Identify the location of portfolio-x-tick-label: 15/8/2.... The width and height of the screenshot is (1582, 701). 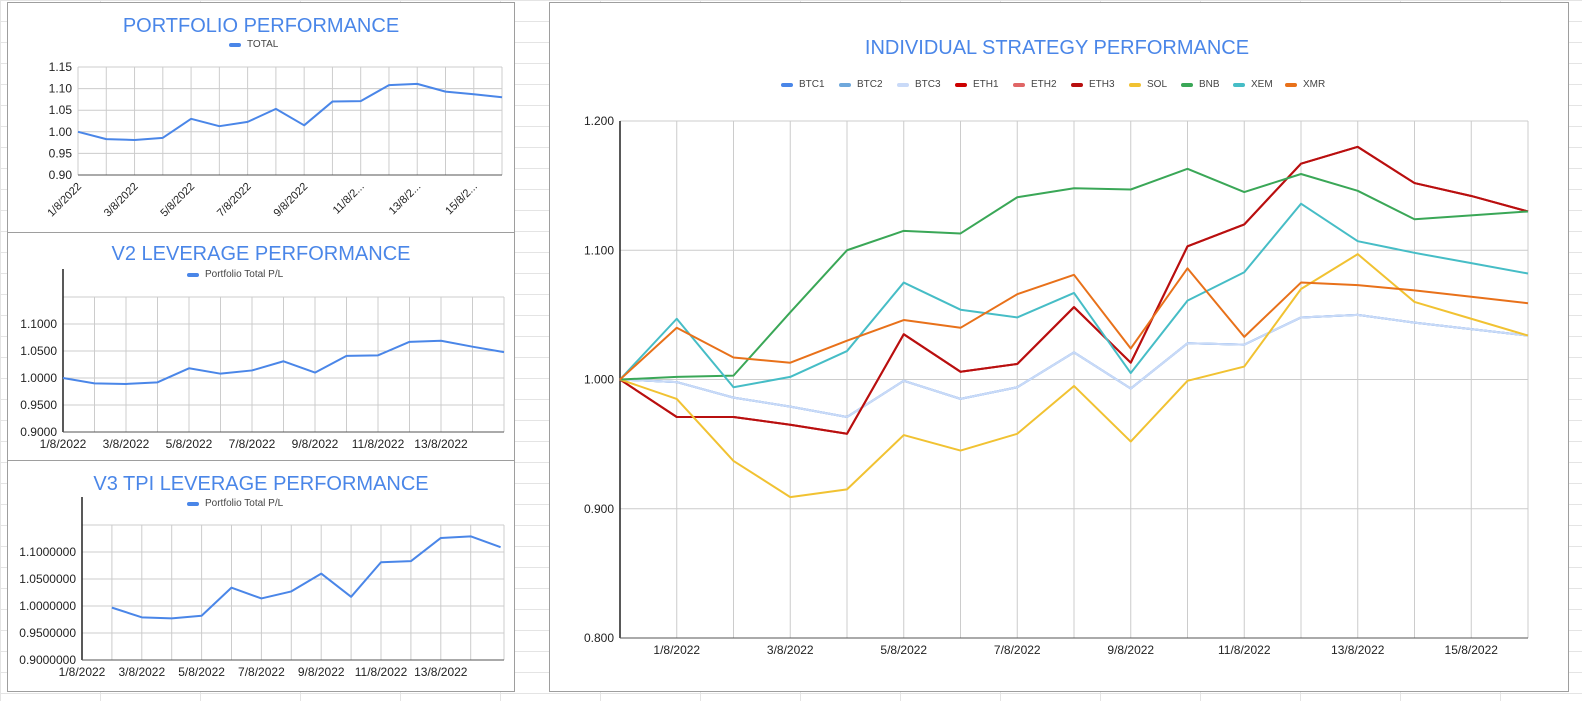
(461, 199).